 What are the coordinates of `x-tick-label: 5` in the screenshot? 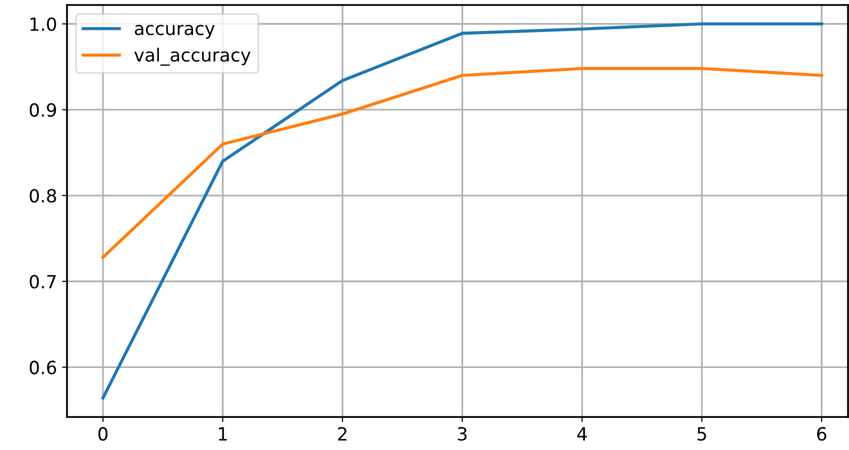 It's located at (702, 434).